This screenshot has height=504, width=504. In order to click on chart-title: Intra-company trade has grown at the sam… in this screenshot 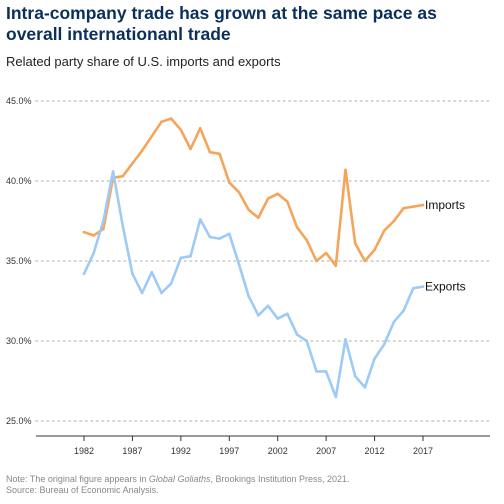, I will do `click(221, 23)`.